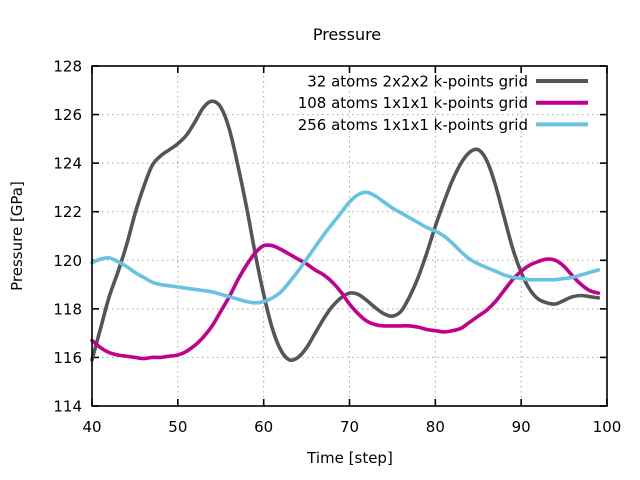  I want to click on legend-item-2: 256 atoms 1x1x1 k-points grid, so click(443, 125).